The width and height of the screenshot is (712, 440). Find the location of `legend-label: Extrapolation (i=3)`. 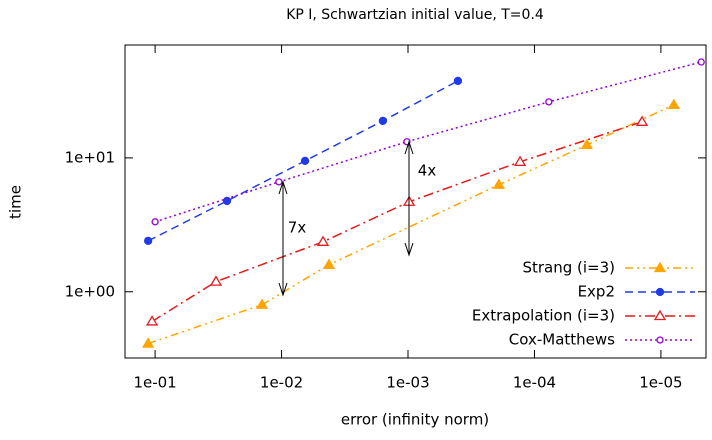

legend-label: Extrapolation (i=3) is located at coordinates (543, 316).